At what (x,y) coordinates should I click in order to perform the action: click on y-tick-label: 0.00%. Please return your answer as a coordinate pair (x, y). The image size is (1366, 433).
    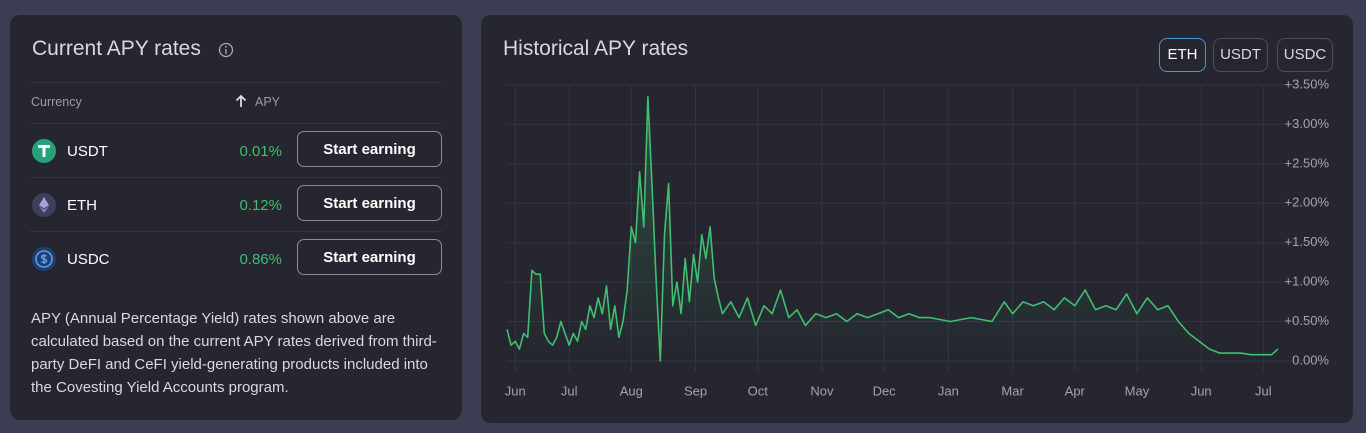
    Looking at the image, I should click on (1310, 359).